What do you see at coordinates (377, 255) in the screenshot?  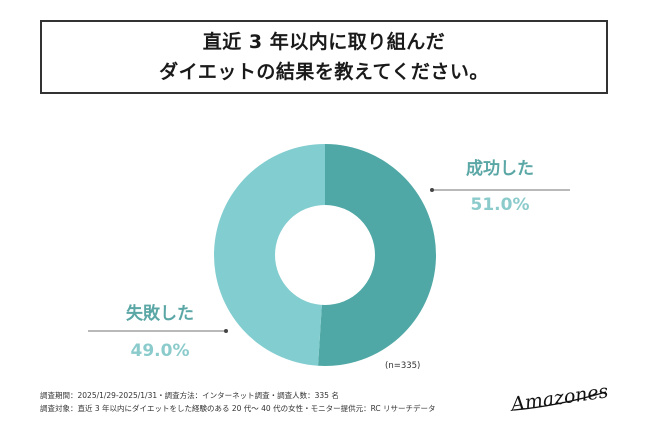 I see `donut-slice-success` at bounding box center [377, 255].